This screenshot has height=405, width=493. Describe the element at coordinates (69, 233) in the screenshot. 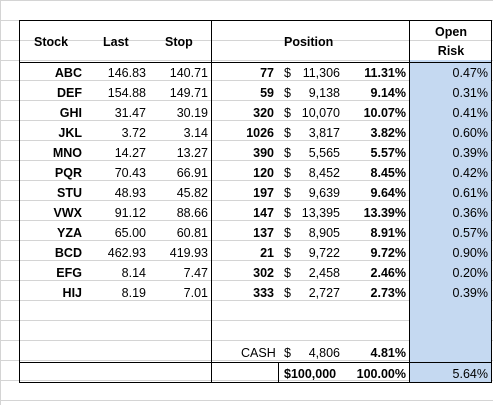

I see `stock-symbol: YZA` at that location.